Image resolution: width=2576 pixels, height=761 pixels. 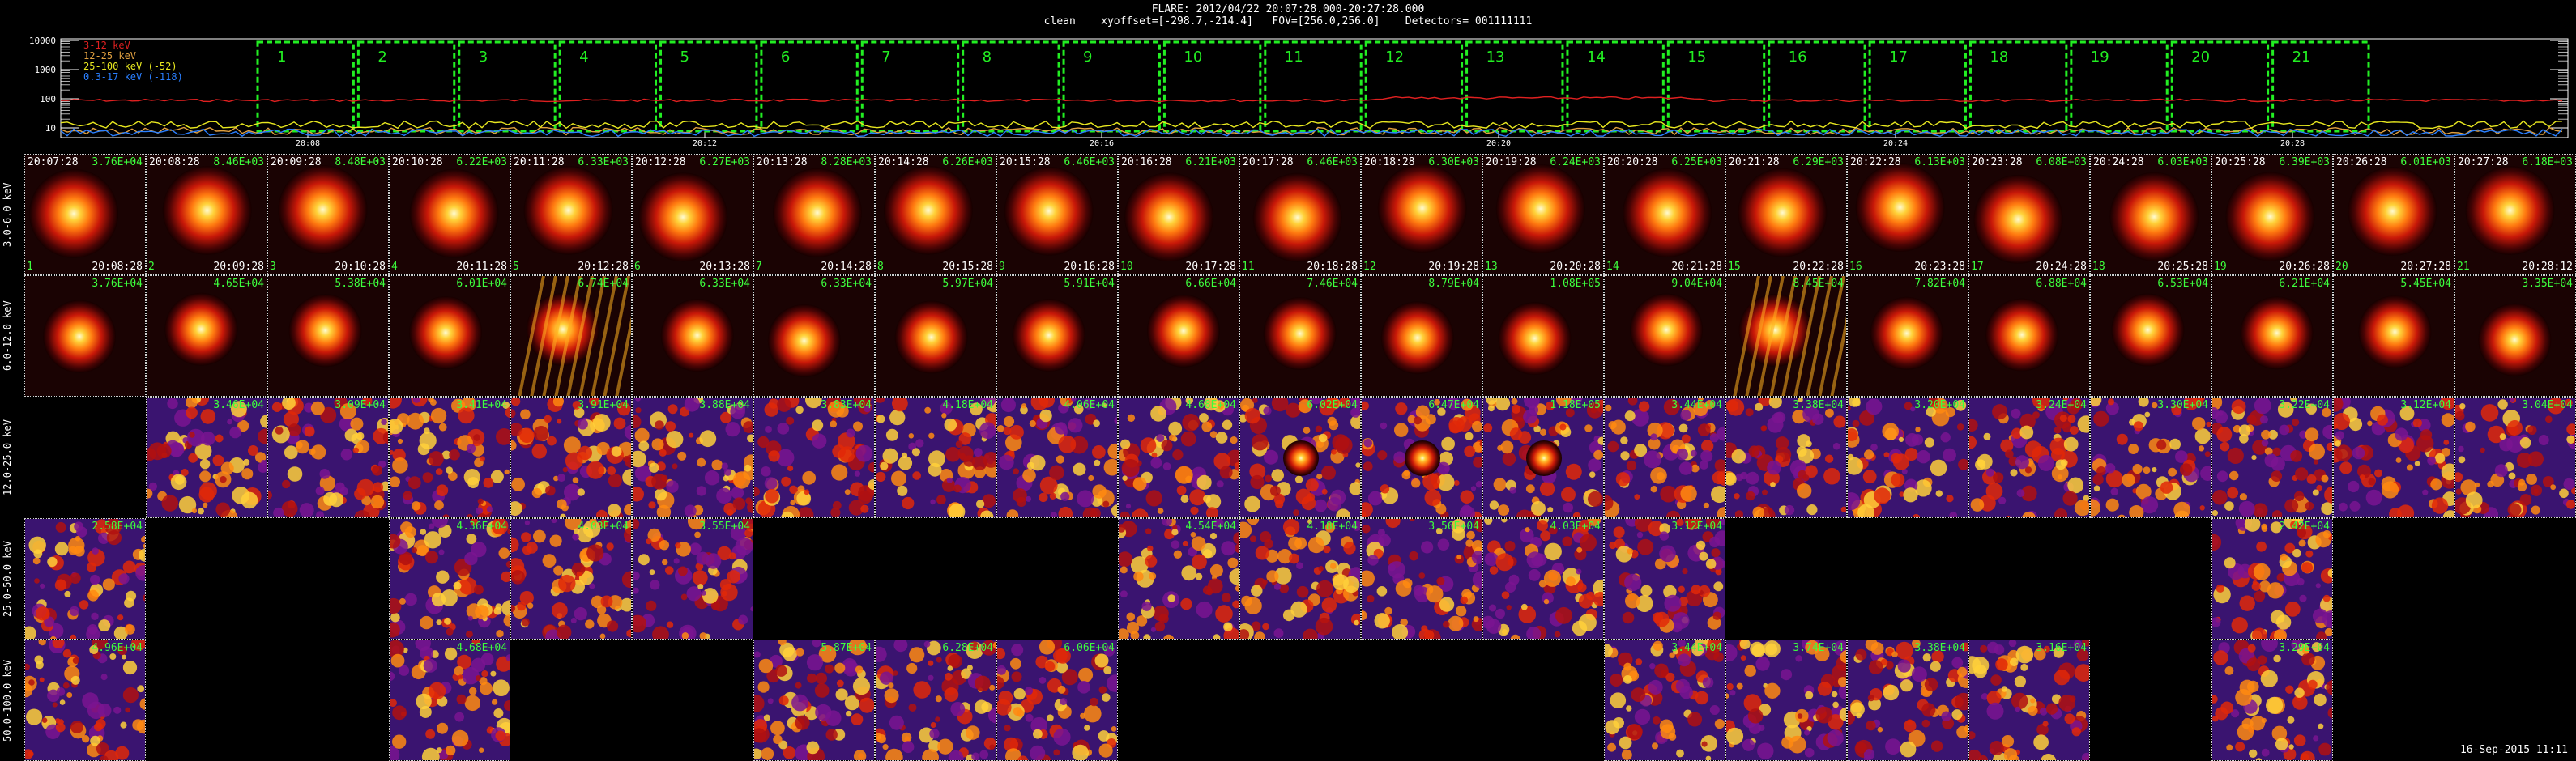 I want to click on image-counts: 3.83E+04, so click(x=846, y=405).